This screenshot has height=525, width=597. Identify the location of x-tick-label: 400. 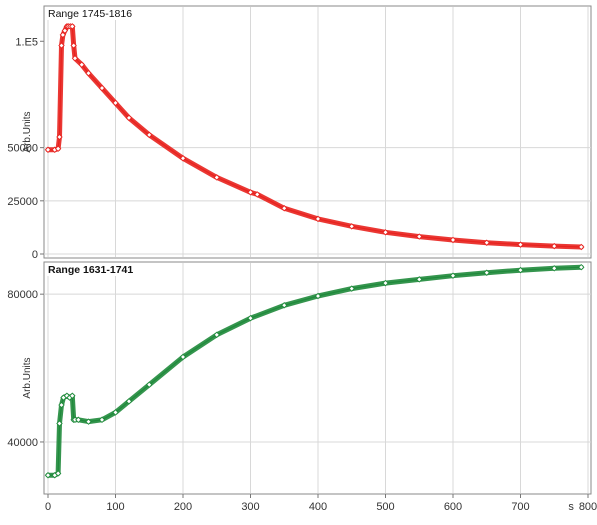
(318, 507).